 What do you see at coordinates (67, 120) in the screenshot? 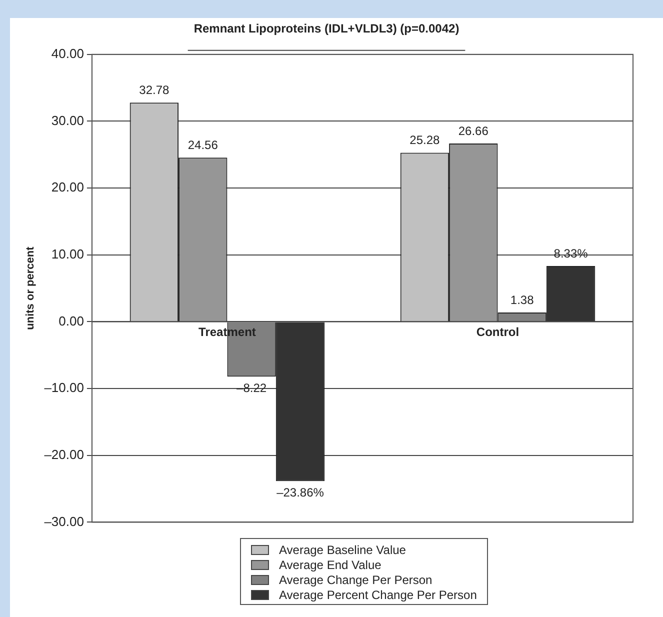
I see `y-tick-label: 30.00` at bounding box center [67, 120].